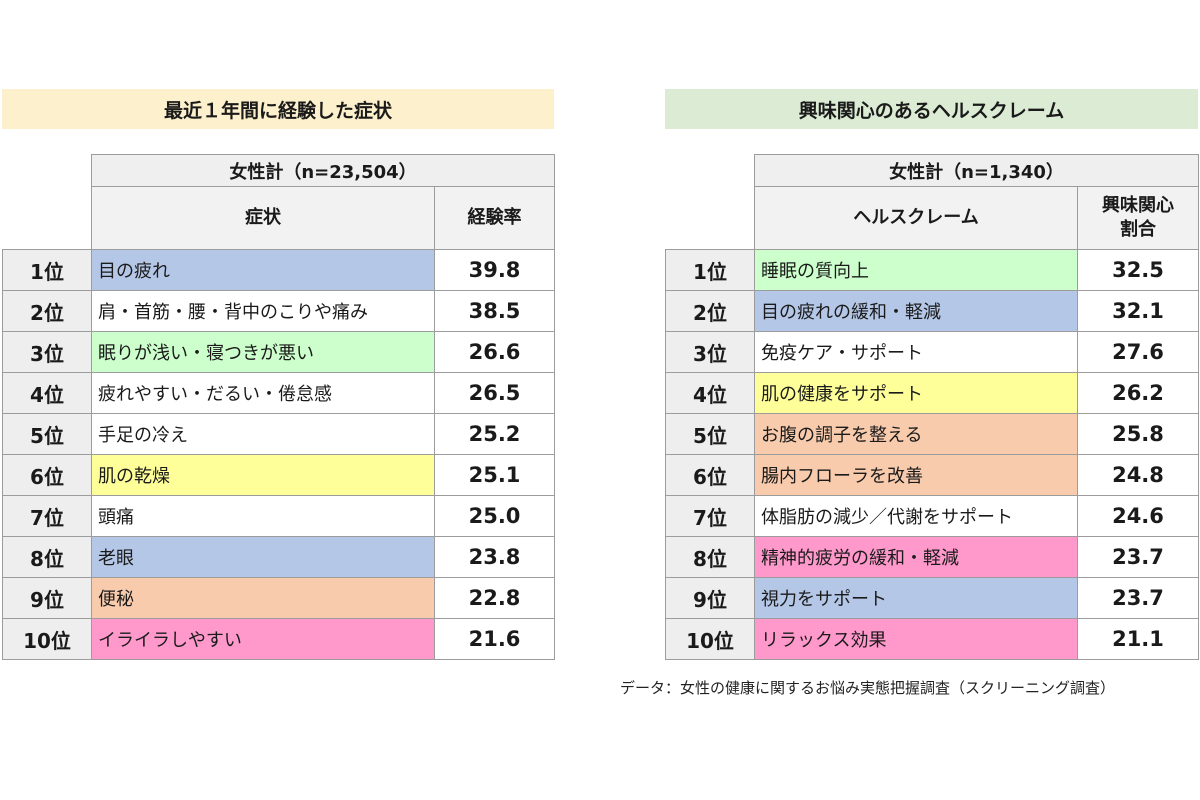  I want to click on item-cell: 肌の乾燥, so click(263, 475).